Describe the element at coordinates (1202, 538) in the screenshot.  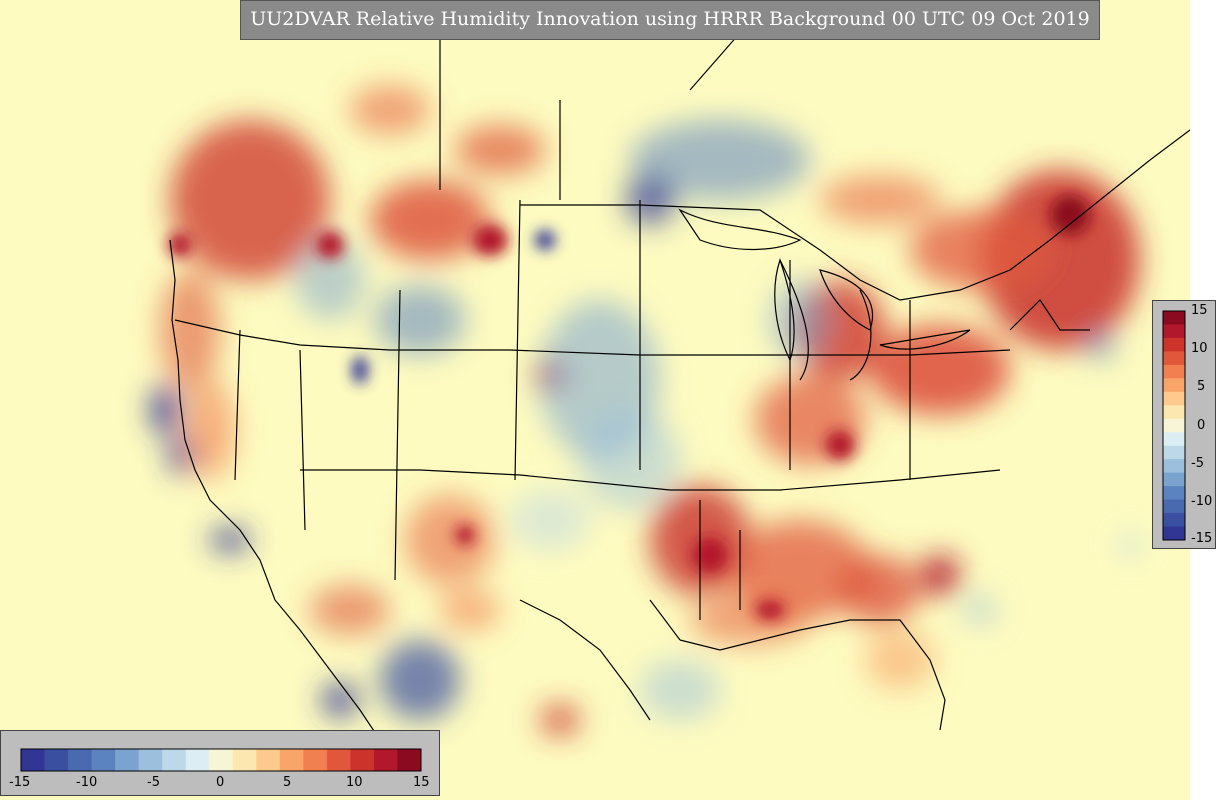
I see `vbar-tick: -15` at that location.